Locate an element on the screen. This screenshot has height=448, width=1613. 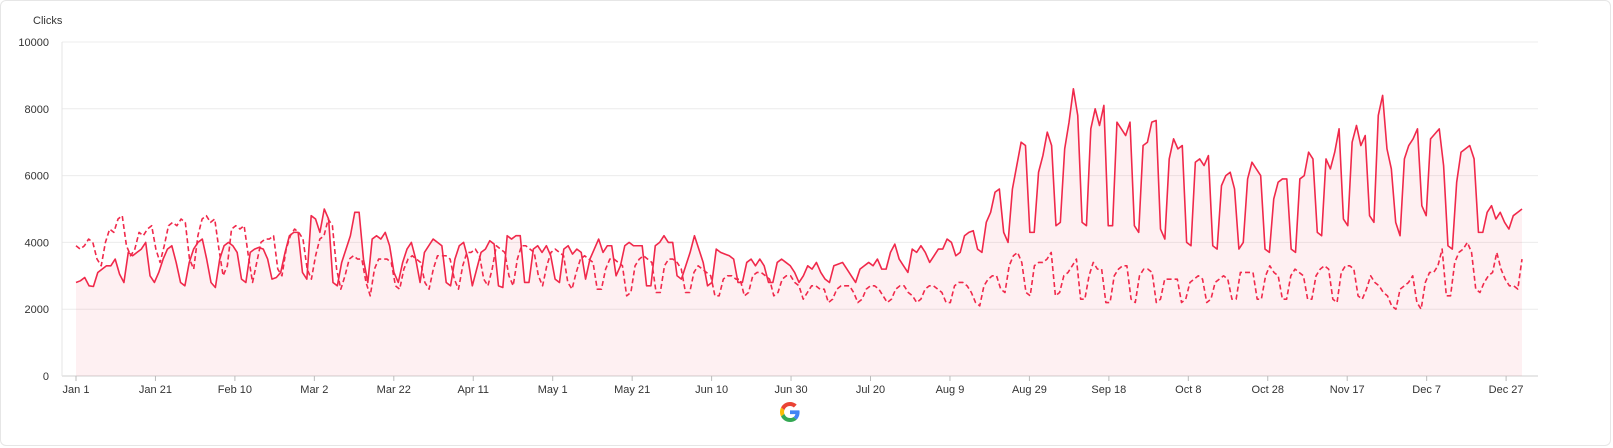
x-tick-label: Apr 11 is located at coordinates (473, 390).